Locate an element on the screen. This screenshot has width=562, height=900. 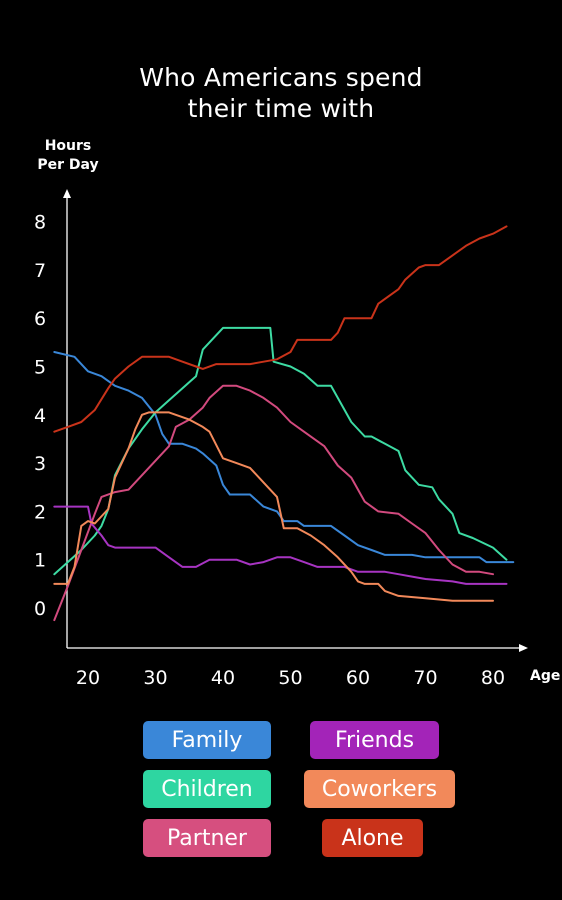
x-axis-label: Age is located at coordinates (545, 676).